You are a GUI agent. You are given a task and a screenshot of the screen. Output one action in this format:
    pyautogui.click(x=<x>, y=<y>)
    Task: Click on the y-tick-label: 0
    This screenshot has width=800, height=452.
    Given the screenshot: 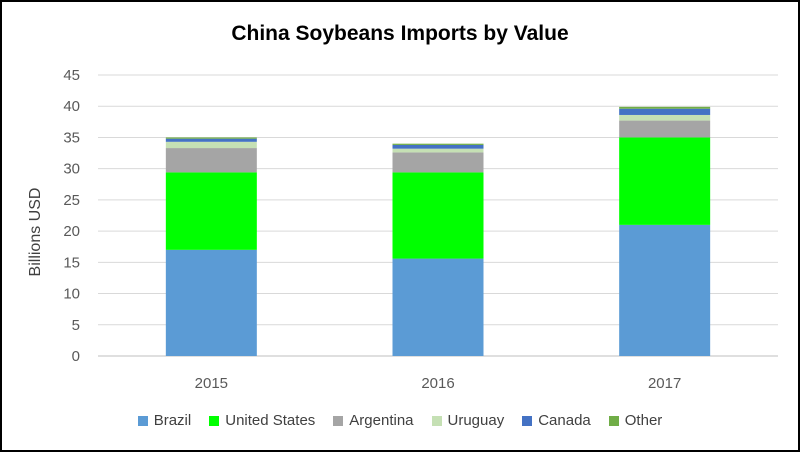 What is the action you would take?
    pyautogui.click(x=76, y=356)
    